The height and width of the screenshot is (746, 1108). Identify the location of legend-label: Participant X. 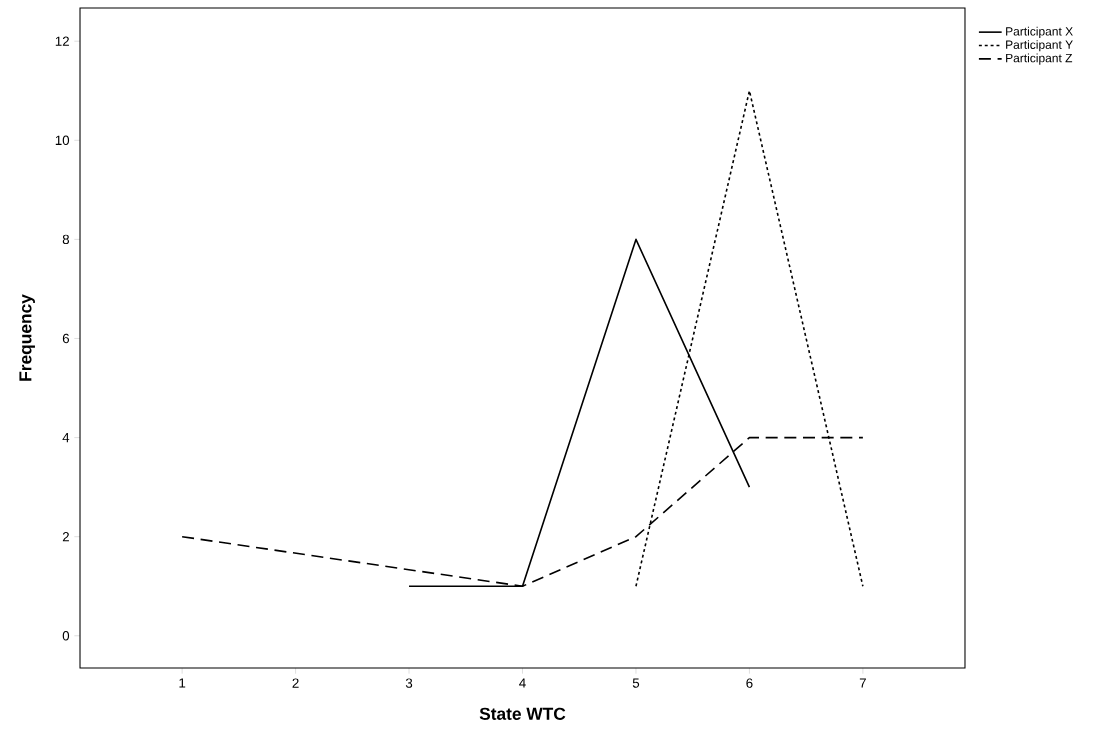
(1039, 32).